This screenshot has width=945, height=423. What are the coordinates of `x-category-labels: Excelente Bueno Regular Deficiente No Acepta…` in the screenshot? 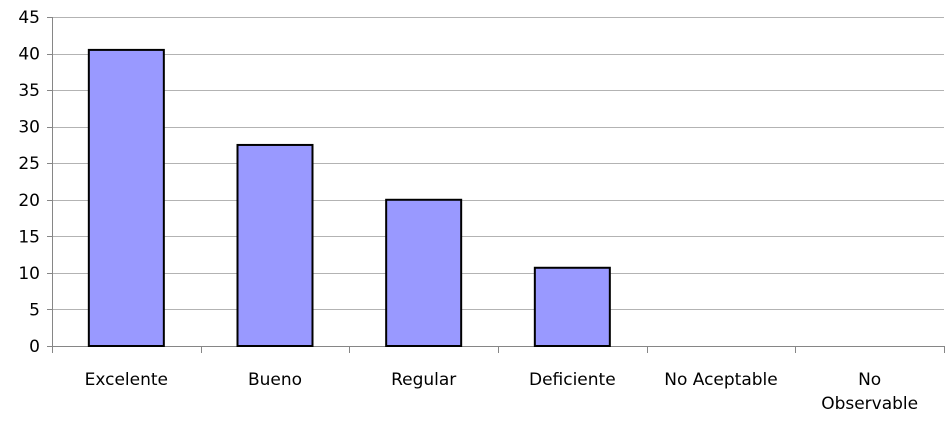 It's located at (501, 392).